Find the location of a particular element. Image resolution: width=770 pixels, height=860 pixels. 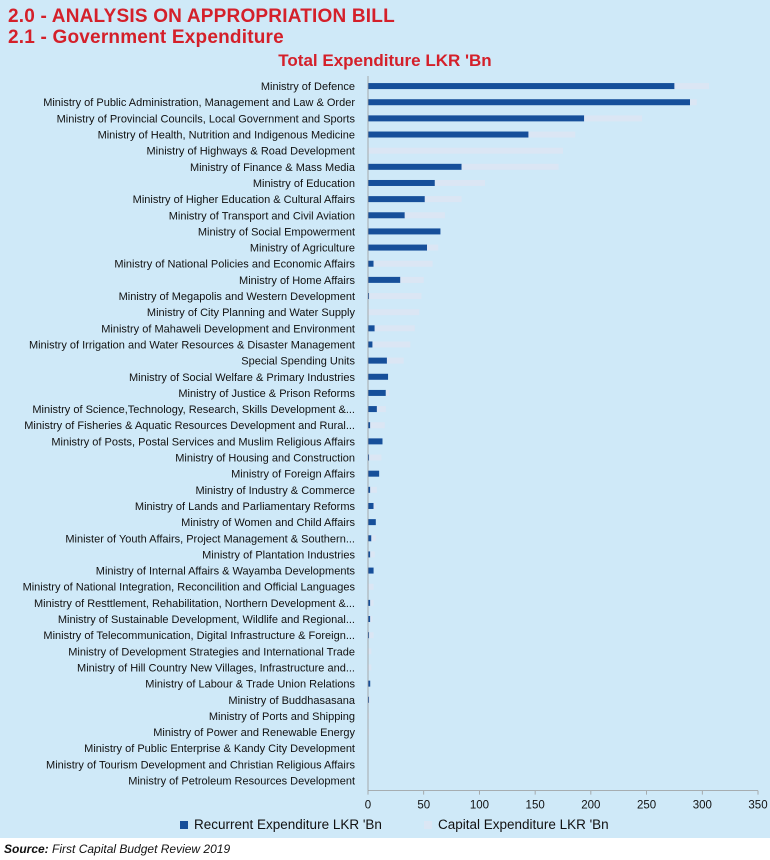

category-label: Ministry of Defence is located at coordinates (308, 87).